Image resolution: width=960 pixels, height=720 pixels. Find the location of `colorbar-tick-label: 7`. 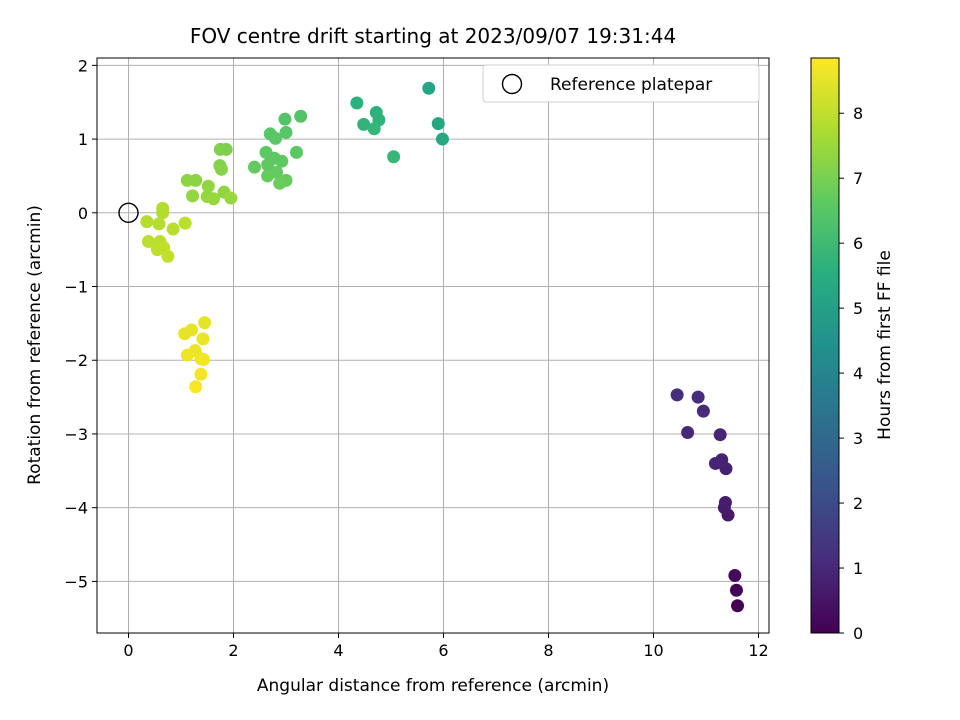

colorbar-tick-label: 7 is located at coordinates (858, 178).